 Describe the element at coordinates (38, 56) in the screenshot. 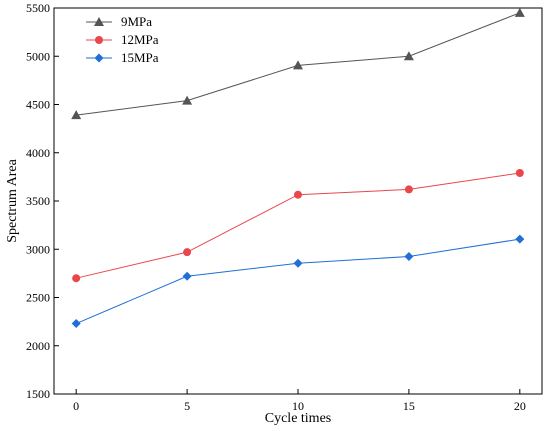

I see `y-tick-label: 5000` at that location.